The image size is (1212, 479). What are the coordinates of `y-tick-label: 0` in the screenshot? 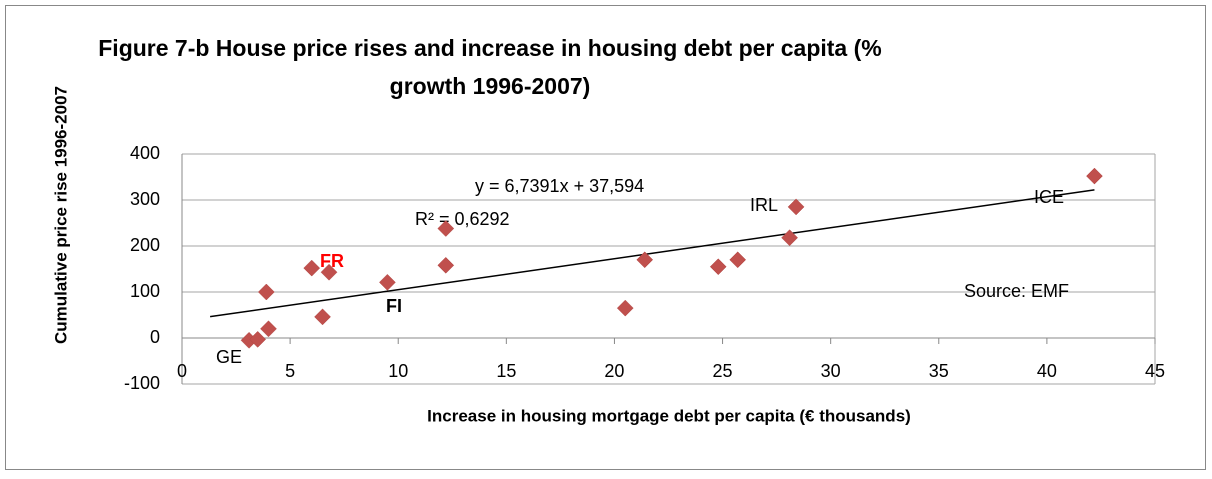 It's located at (155, 337).